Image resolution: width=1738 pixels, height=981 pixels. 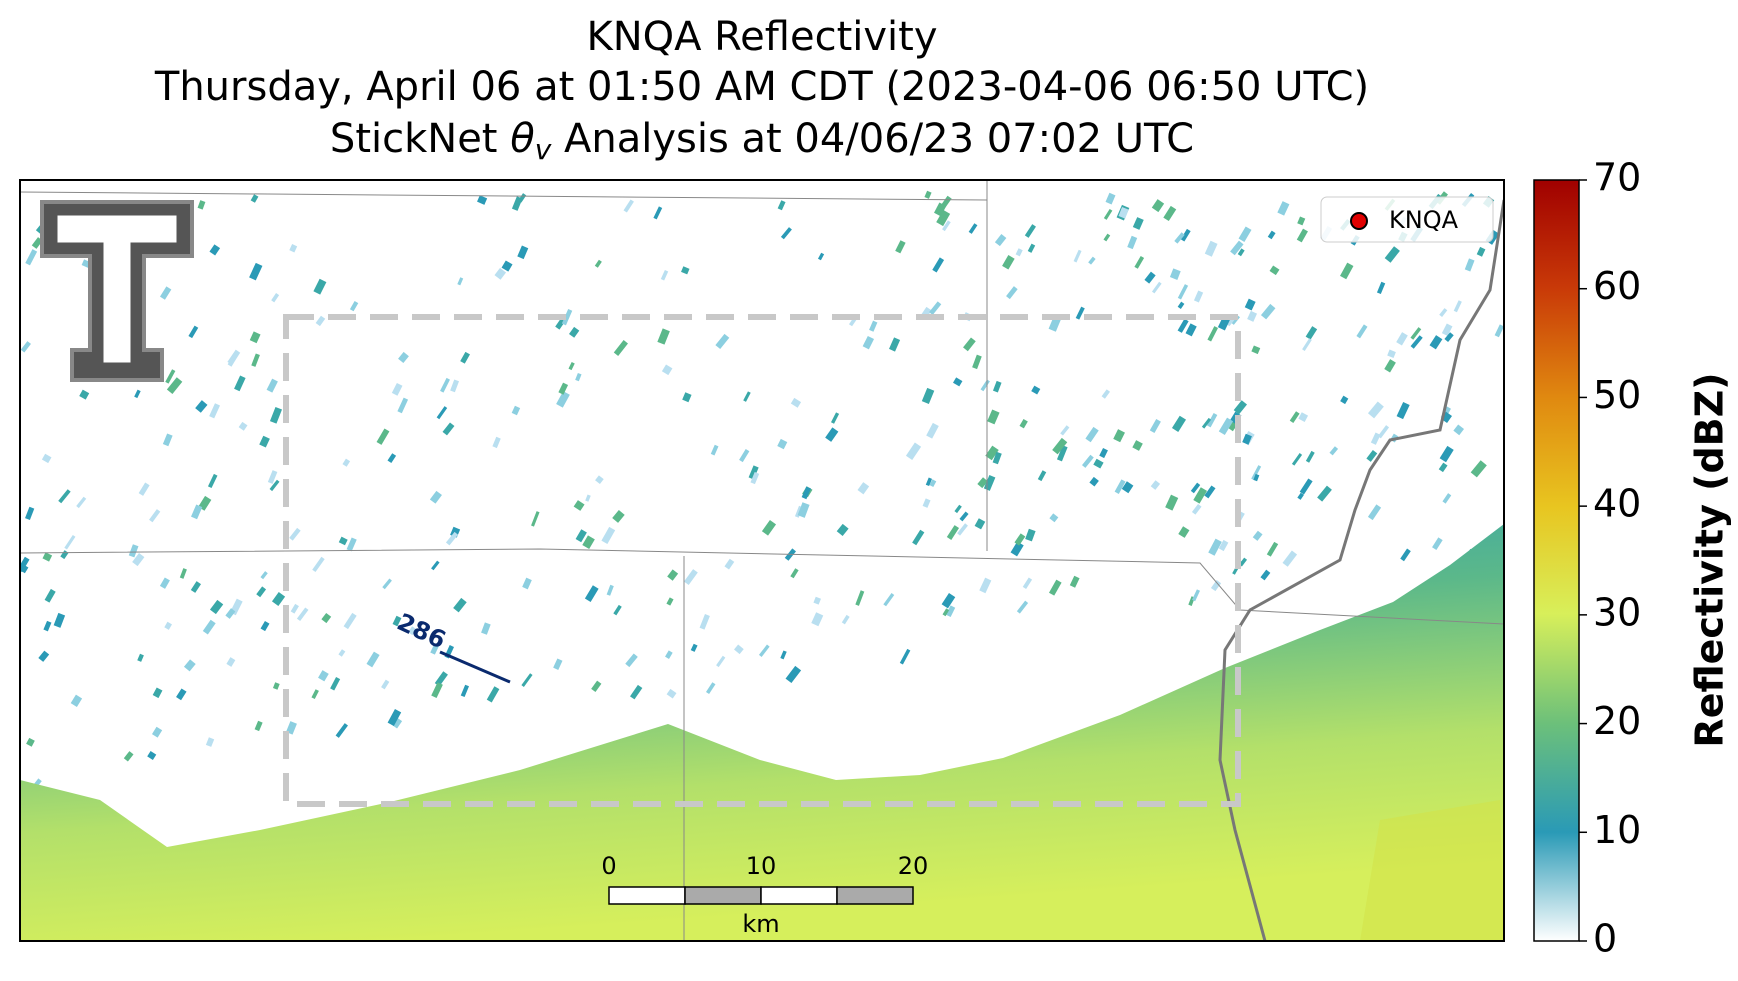 What do you see at coordinates (1432, 870) in the screenshot?
I see `echo-core` at bounding box center [1432, 870].